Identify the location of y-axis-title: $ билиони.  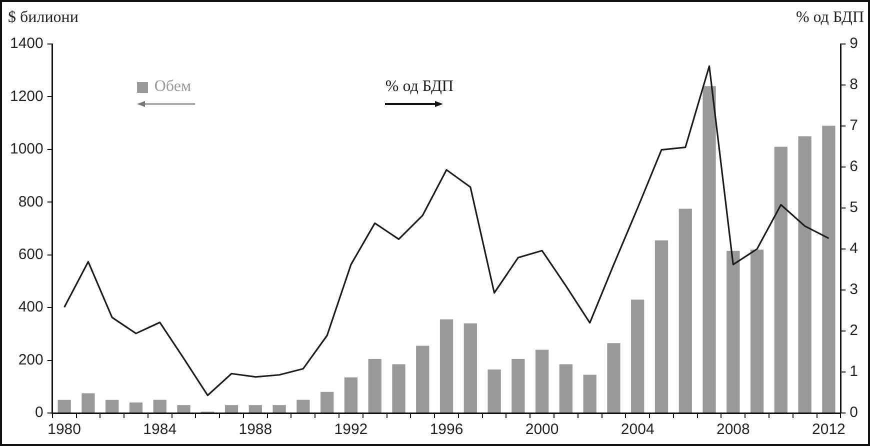
(43, 17).